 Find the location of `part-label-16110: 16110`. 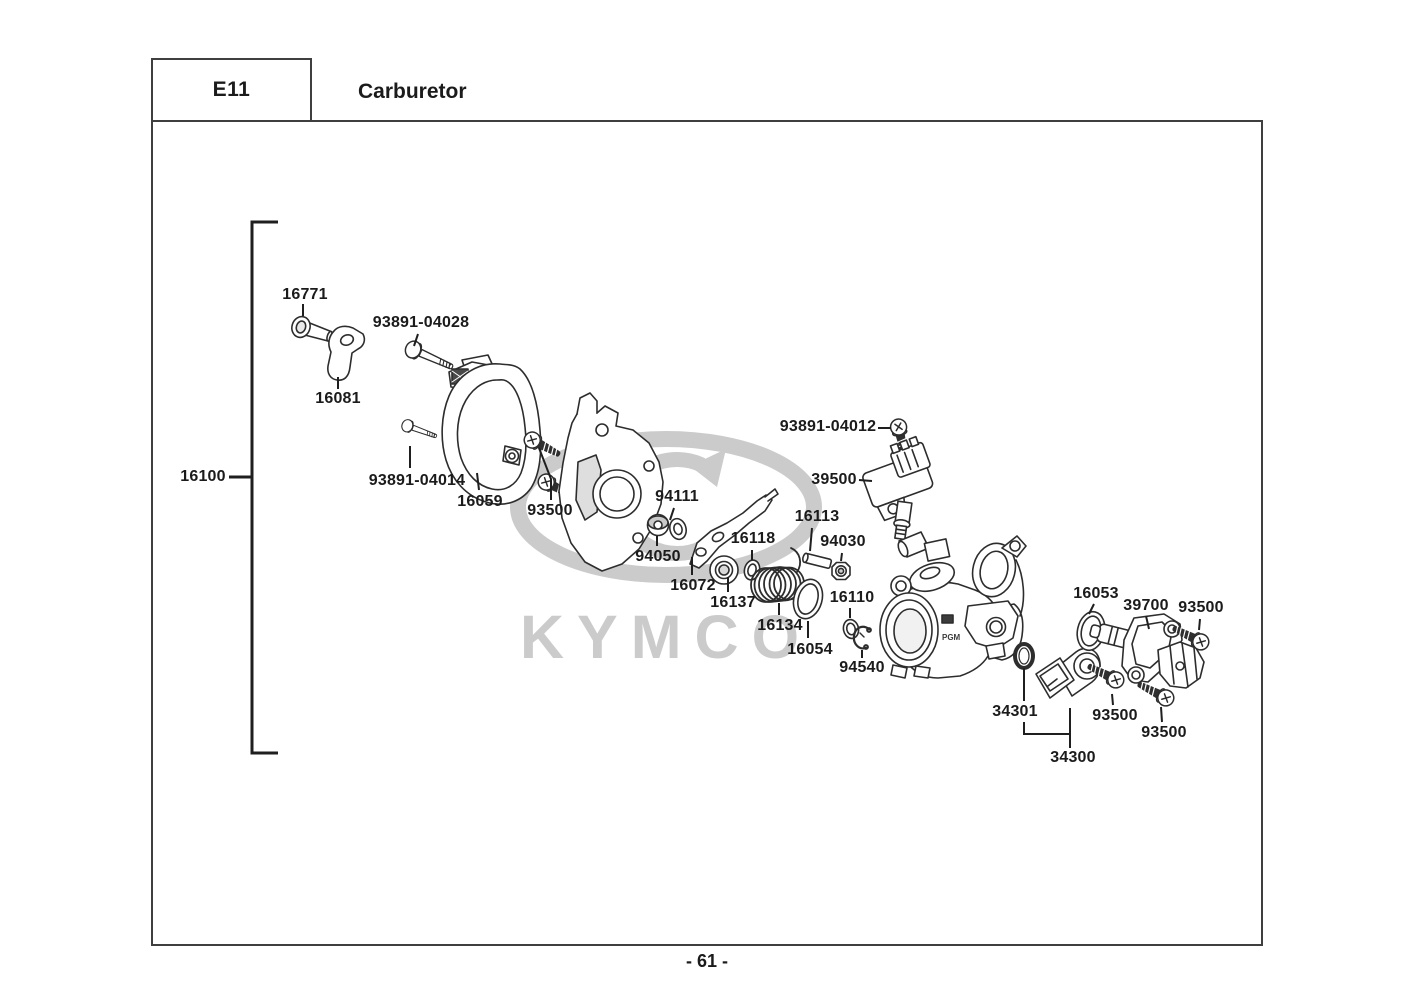

part-label-16110: 16110 is located at coordinates (852, 597).